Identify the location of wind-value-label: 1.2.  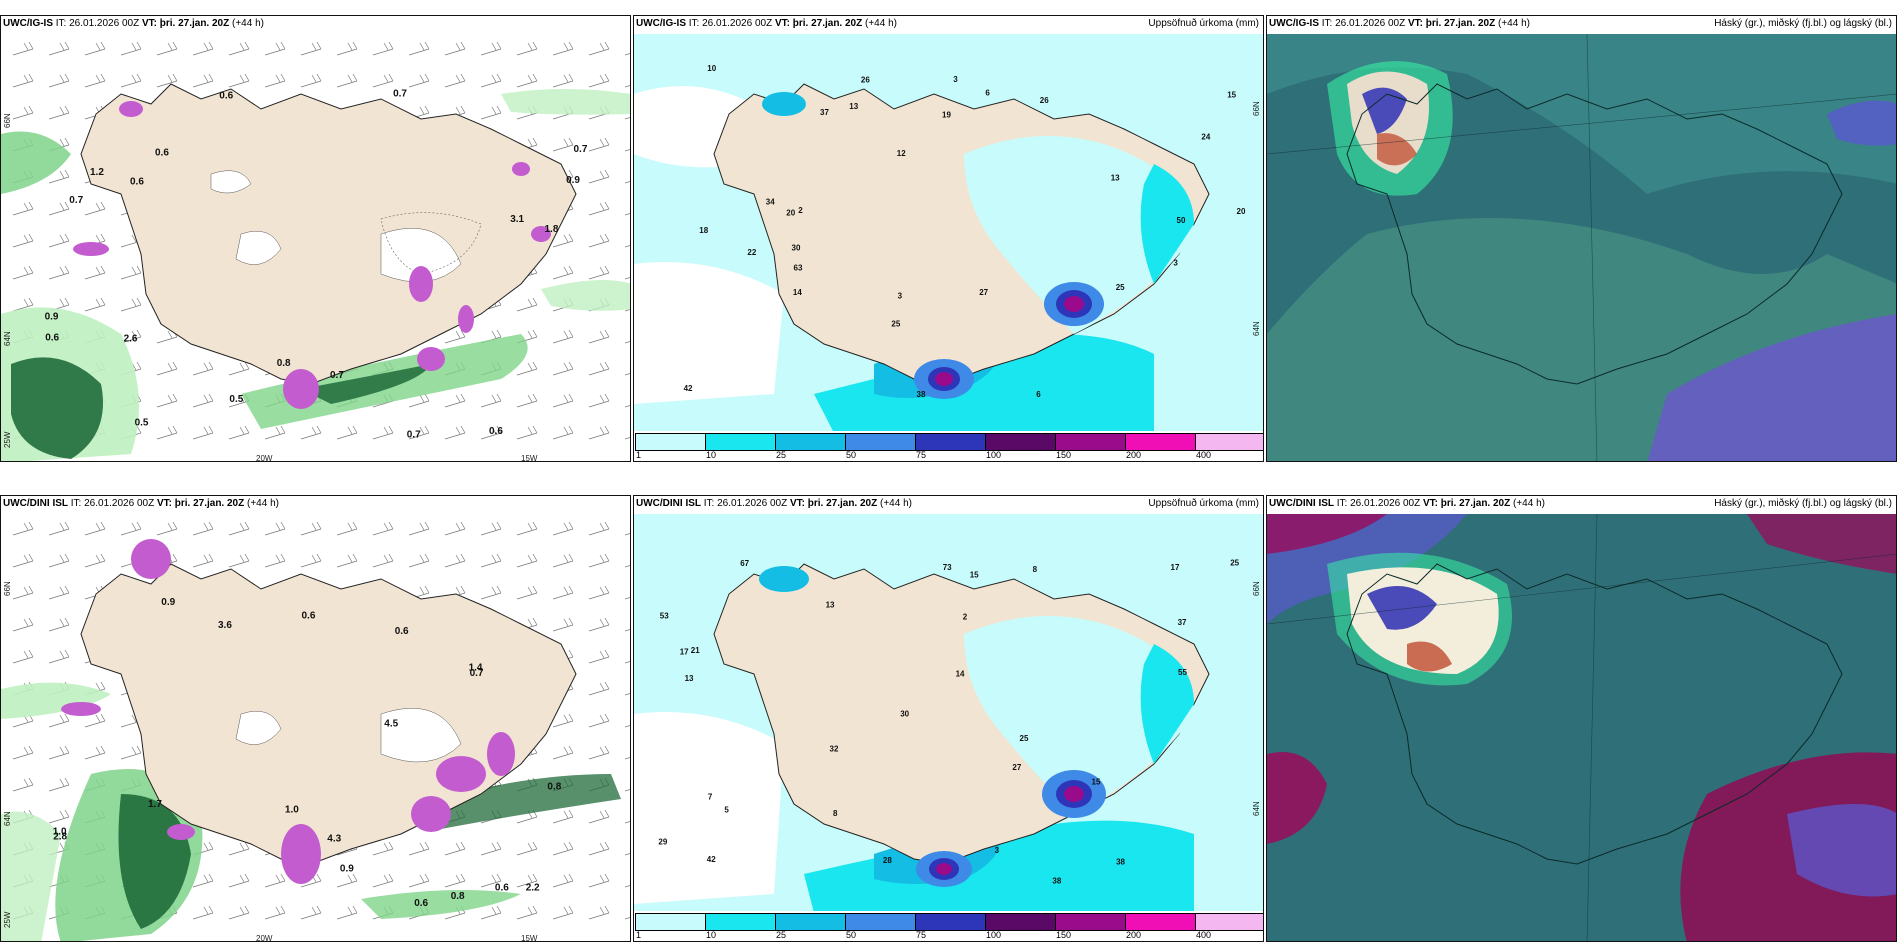
(97, 172).